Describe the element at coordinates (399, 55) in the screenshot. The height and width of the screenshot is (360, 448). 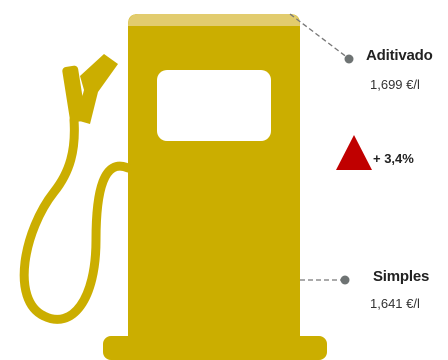
I see `additive-fuel-name: Aditivado` at that location.